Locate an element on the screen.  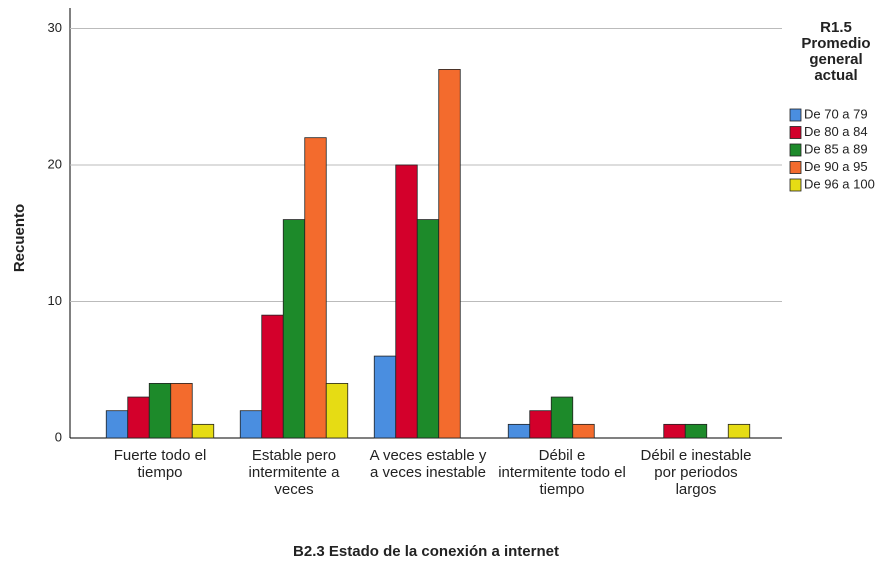
x-tick-label: Débil e inestable por periodos largos is located at coordinates (696, 472).